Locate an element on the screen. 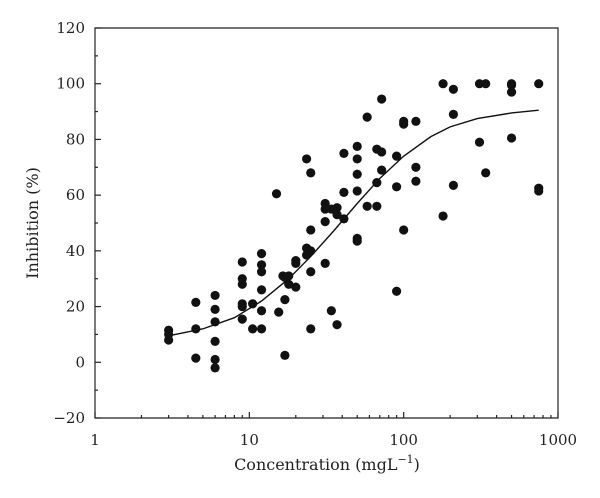  x-axis-title-superscript: −1 is located at coordinates (405, 459).